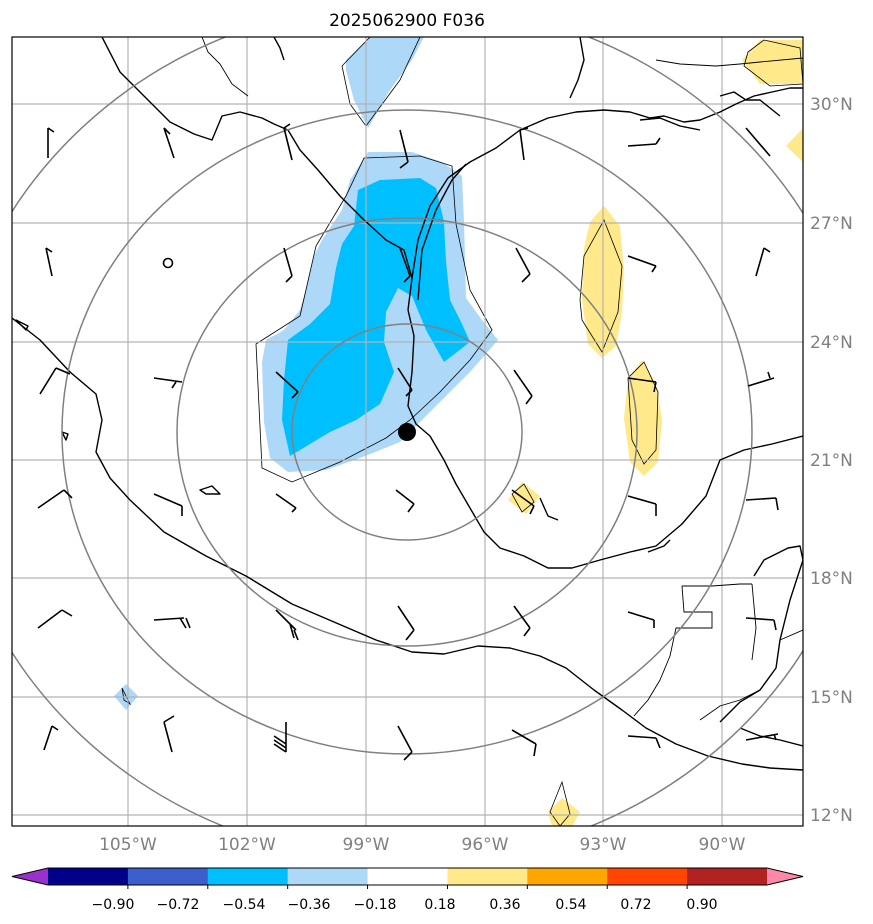  I want to click on colorbar-outline, so click(407, 876).